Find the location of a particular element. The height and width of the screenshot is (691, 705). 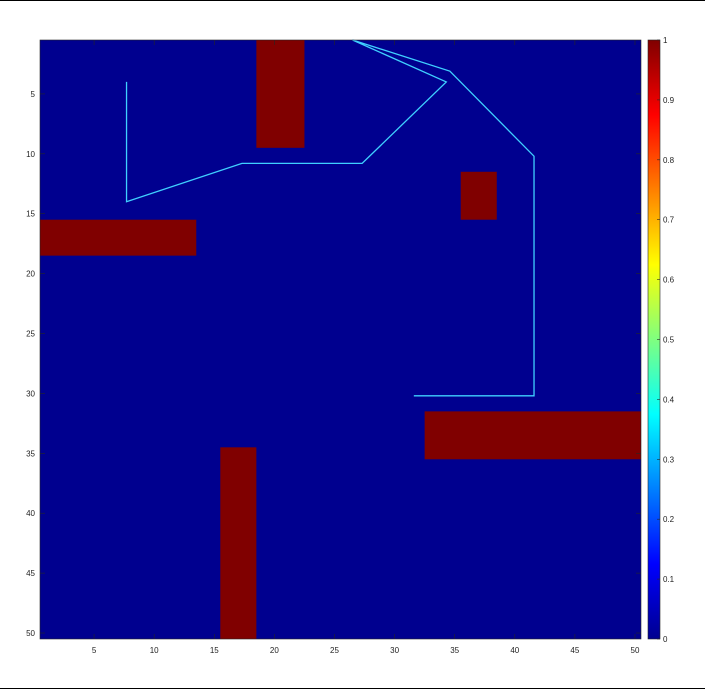

y-tick-label: 50 is located at coordinates (30, 633).